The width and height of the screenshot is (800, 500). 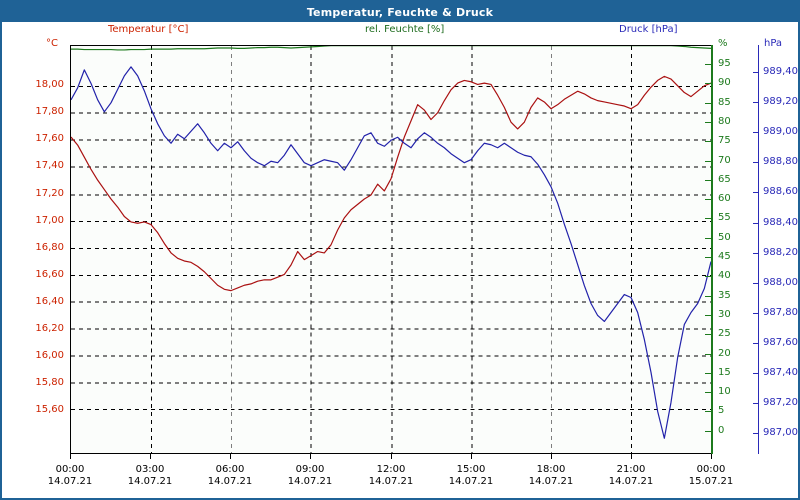 I want to click on time-tick-label: 03:00 14.07.21, so click(x=150, y=476).